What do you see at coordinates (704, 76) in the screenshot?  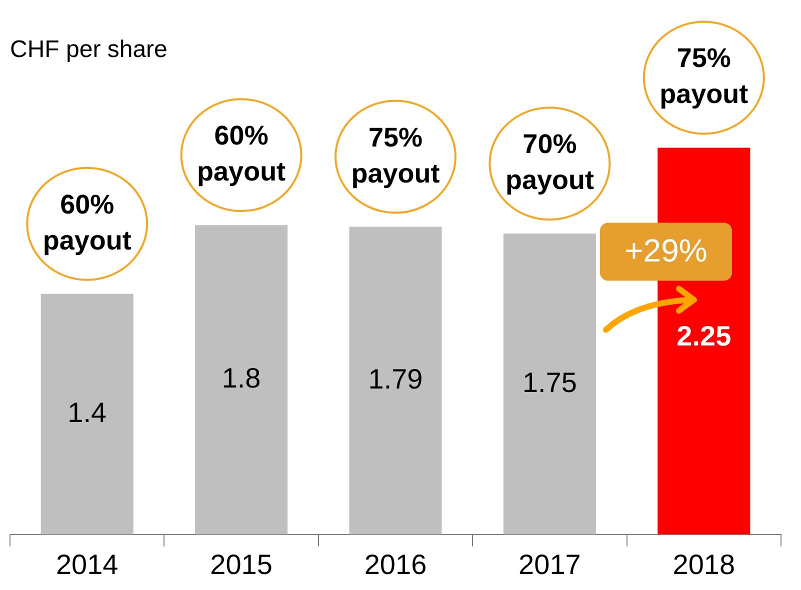 I see `text: 75% payout` at bounding box center [704, 76].